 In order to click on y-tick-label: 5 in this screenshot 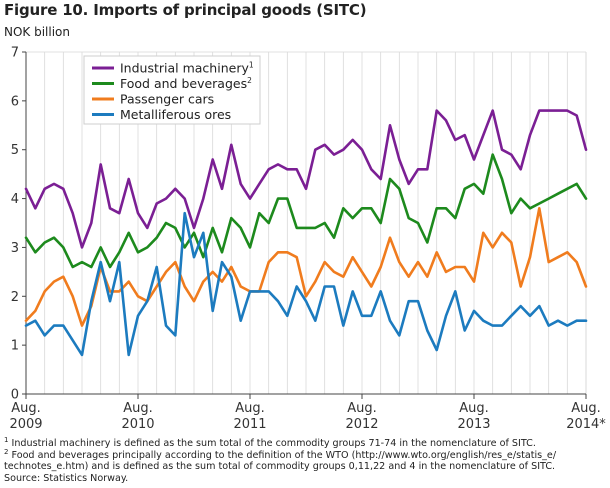, I will do `click(15, 150)`.